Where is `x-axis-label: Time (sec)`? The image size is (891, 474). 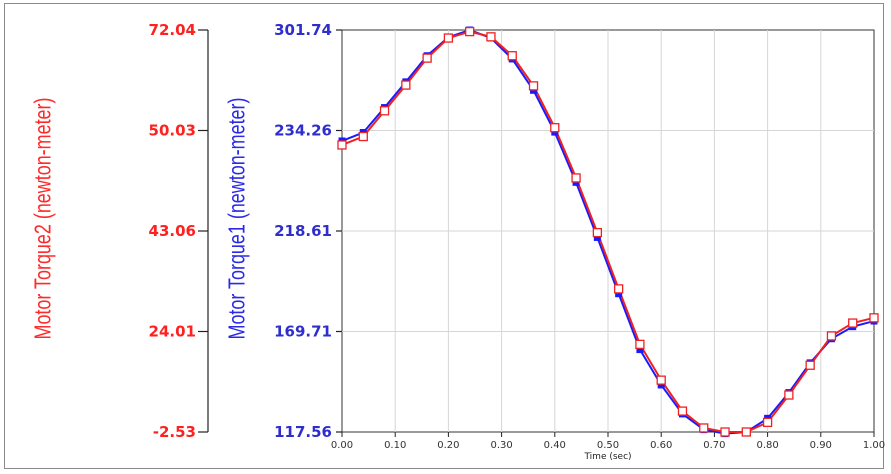
x-axis-label: Time (sec) is located at coordinates (607, 457).